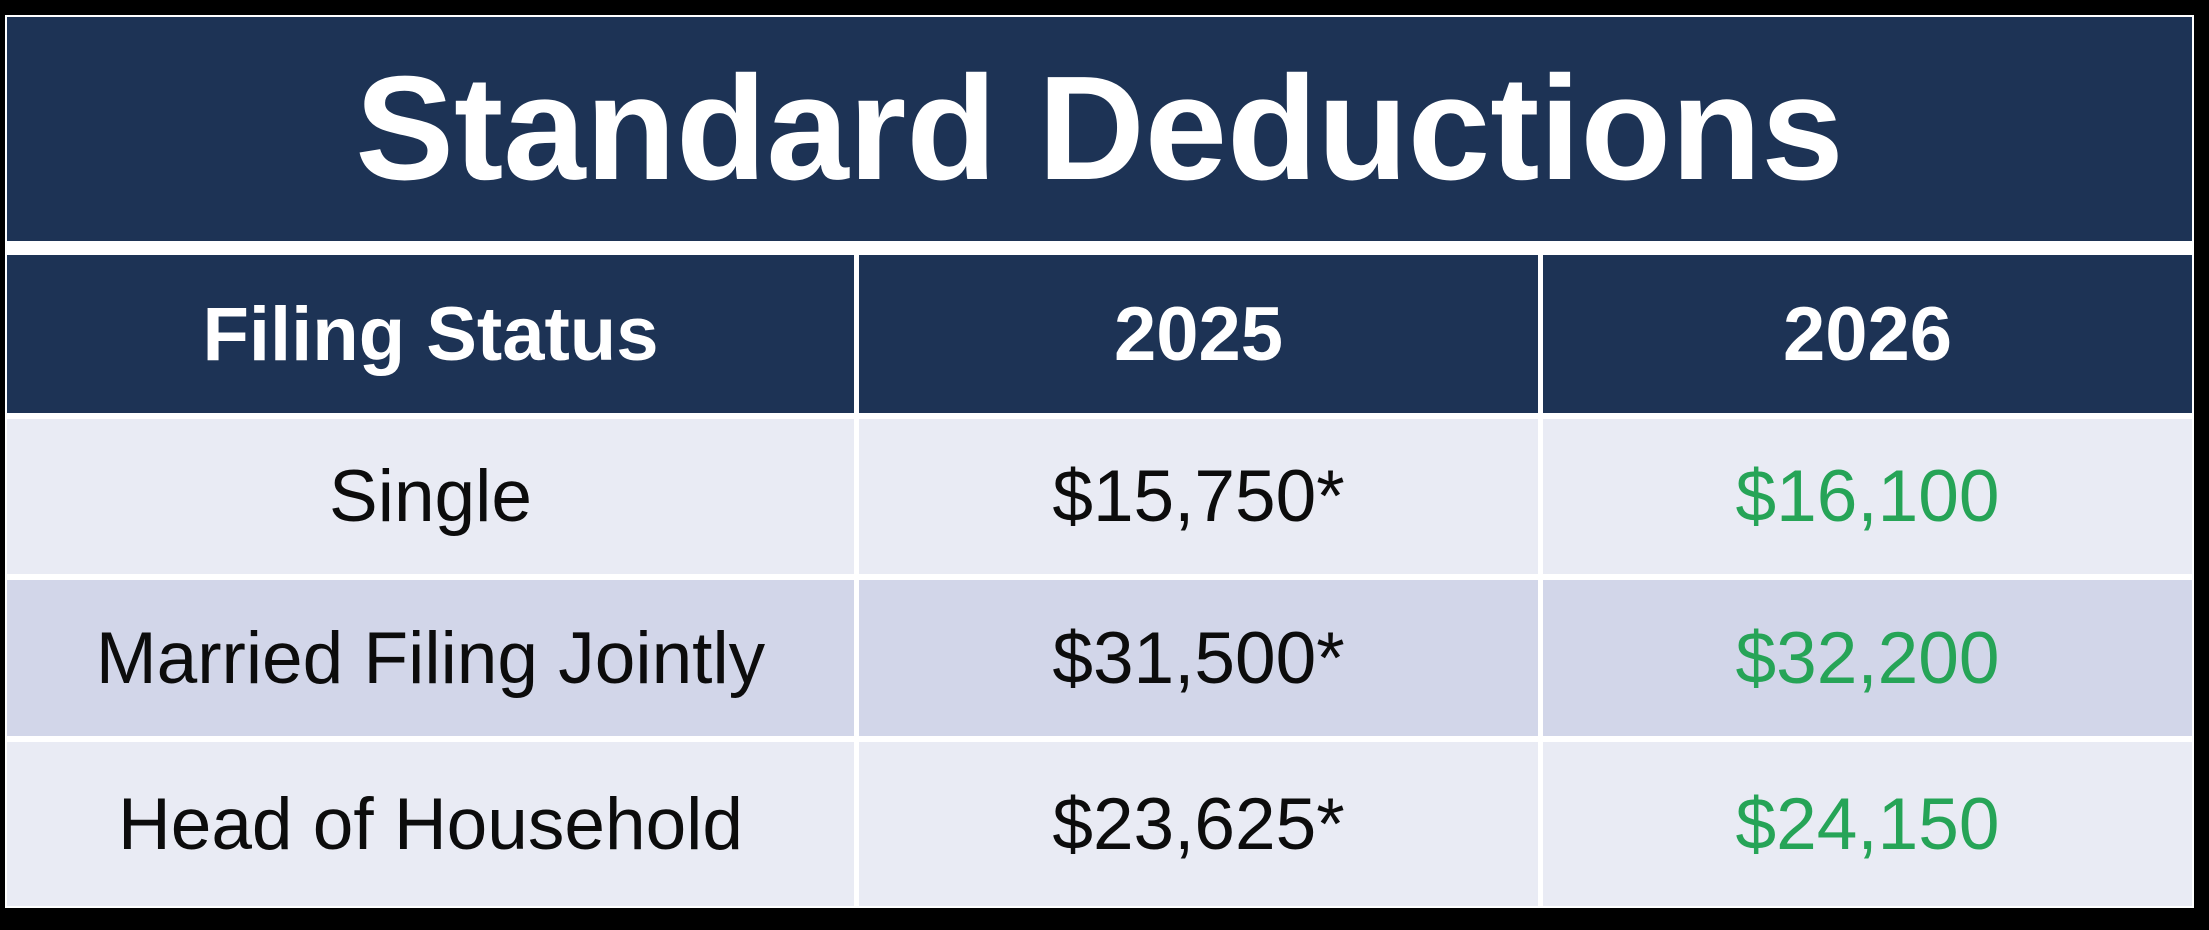  I want to click on table-title: Standard Deductions, so click(1099, 128).